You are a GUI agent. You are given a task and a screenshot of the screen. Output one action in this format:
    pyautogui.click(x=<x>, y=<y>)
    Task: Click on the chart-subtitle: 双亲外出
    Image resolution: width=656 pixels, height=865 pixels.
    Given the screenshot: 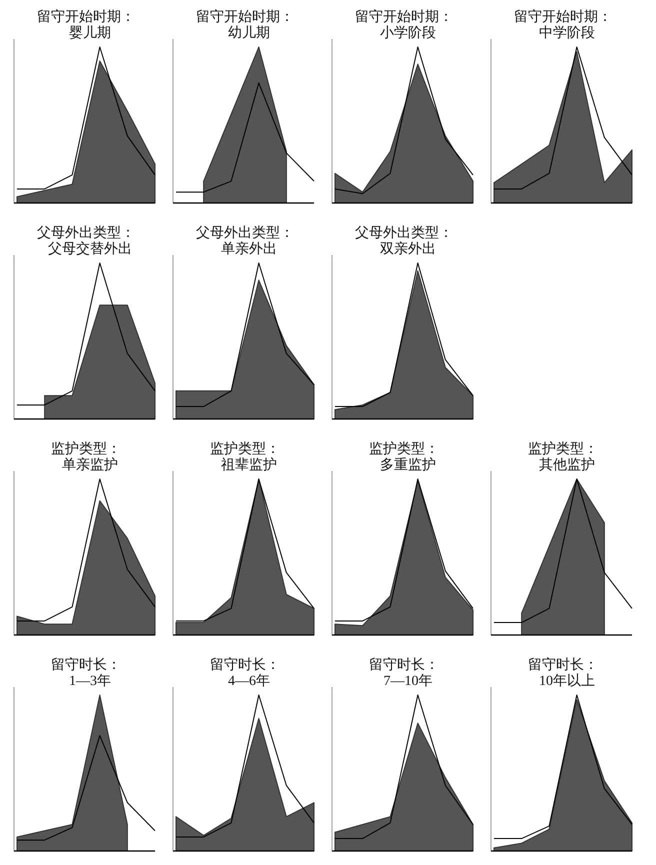 What is the action you would take?
    pyautogui.click(x=408, y=249)
    